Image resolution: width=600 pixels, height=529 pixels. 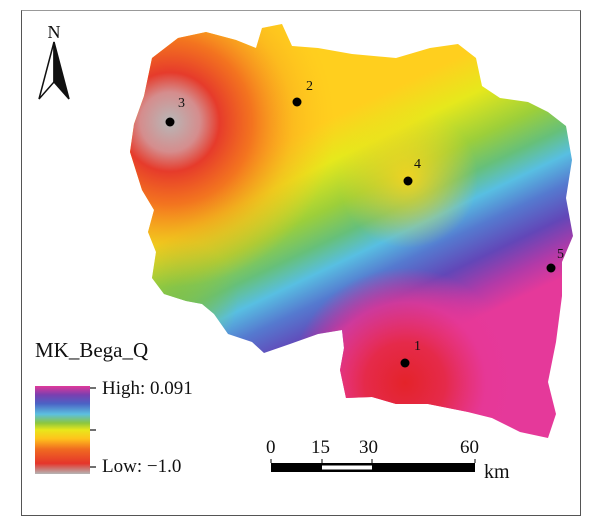 What do you see at coordinates (309, 86) in the screenshot?
I see `station-label-2: 2` at bounding box center [309, 86].